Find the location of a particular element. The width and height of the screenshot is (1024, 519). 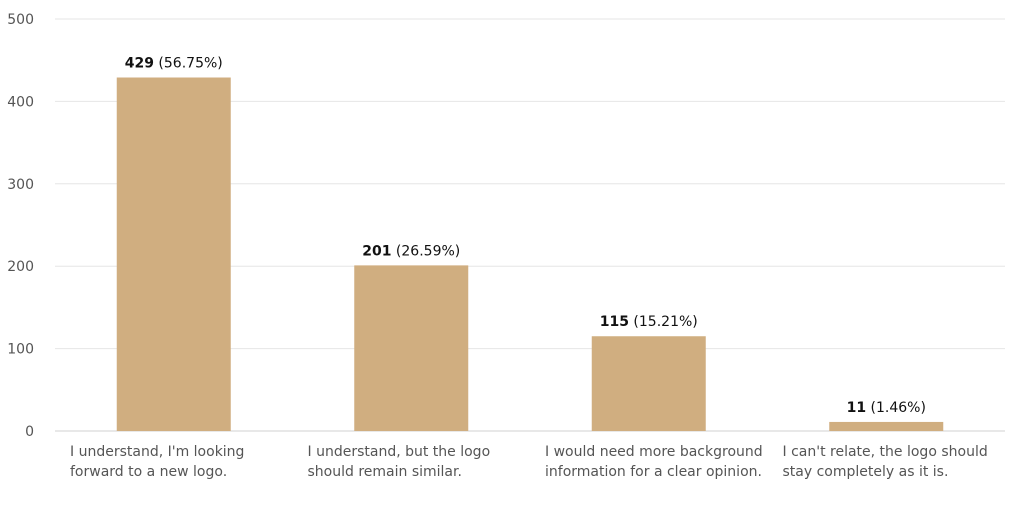

data-label: 11 (1.46%) is located at coordinates (886, 408).